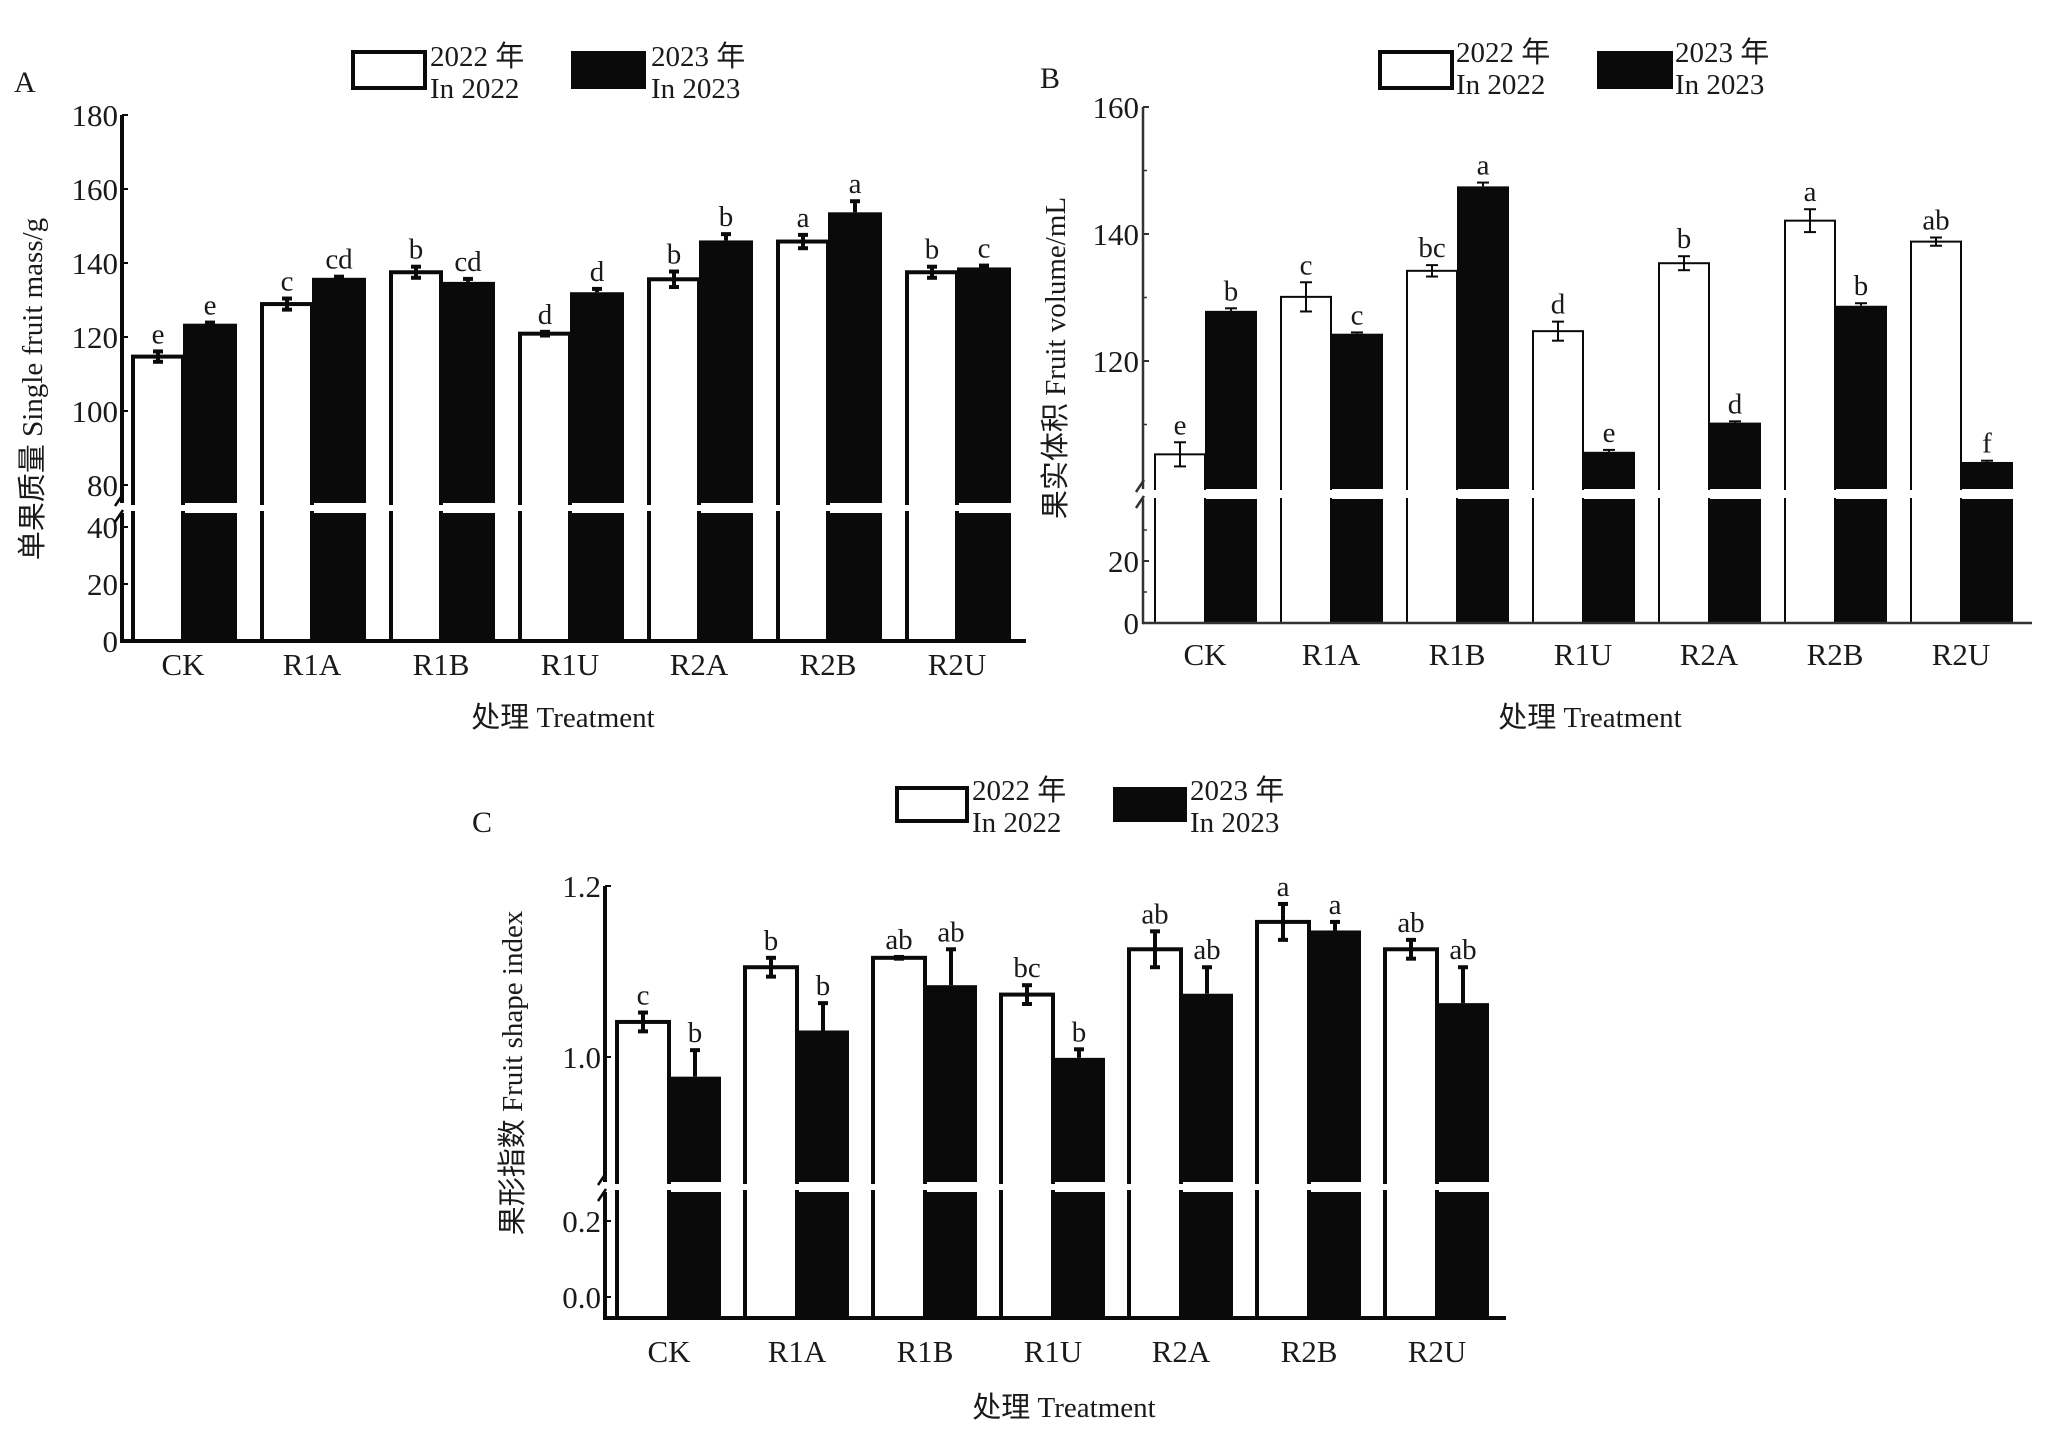  What do you see at coordinates (932, 577) in the screenshot?
I see `bar-2022-R2U-lower` at bounding box center [932, 577].